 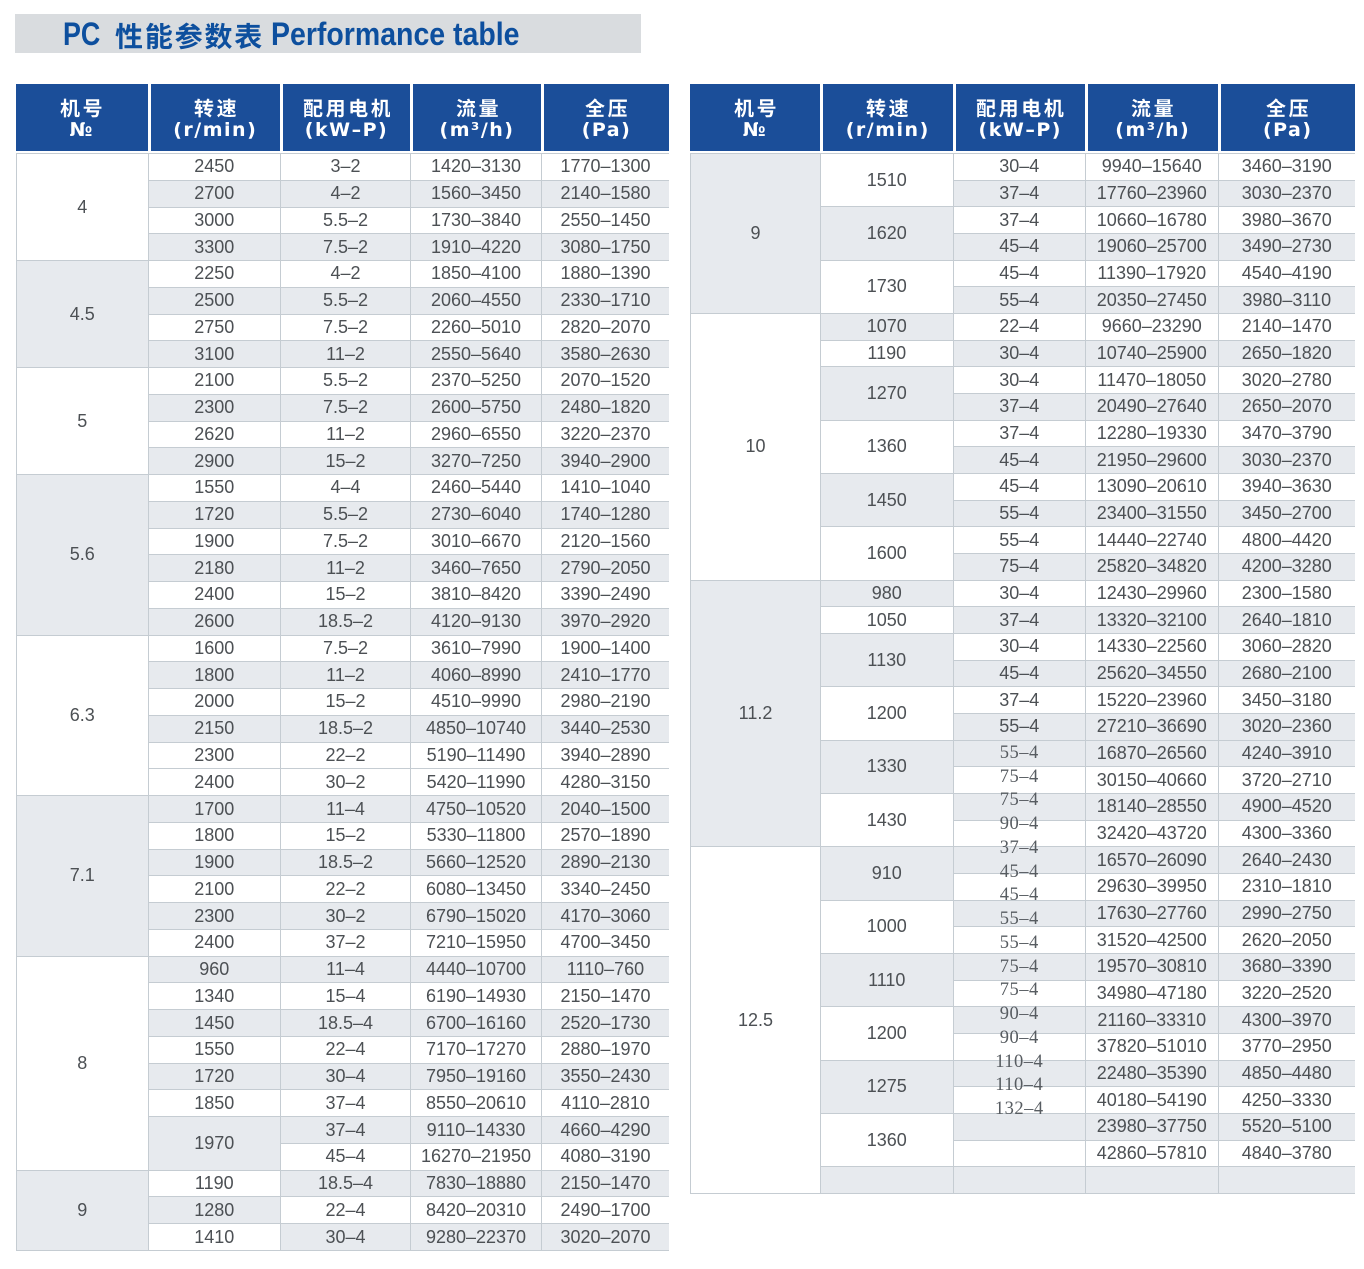 I want to click on speed-cell: 960, so click(x=213, y=969).